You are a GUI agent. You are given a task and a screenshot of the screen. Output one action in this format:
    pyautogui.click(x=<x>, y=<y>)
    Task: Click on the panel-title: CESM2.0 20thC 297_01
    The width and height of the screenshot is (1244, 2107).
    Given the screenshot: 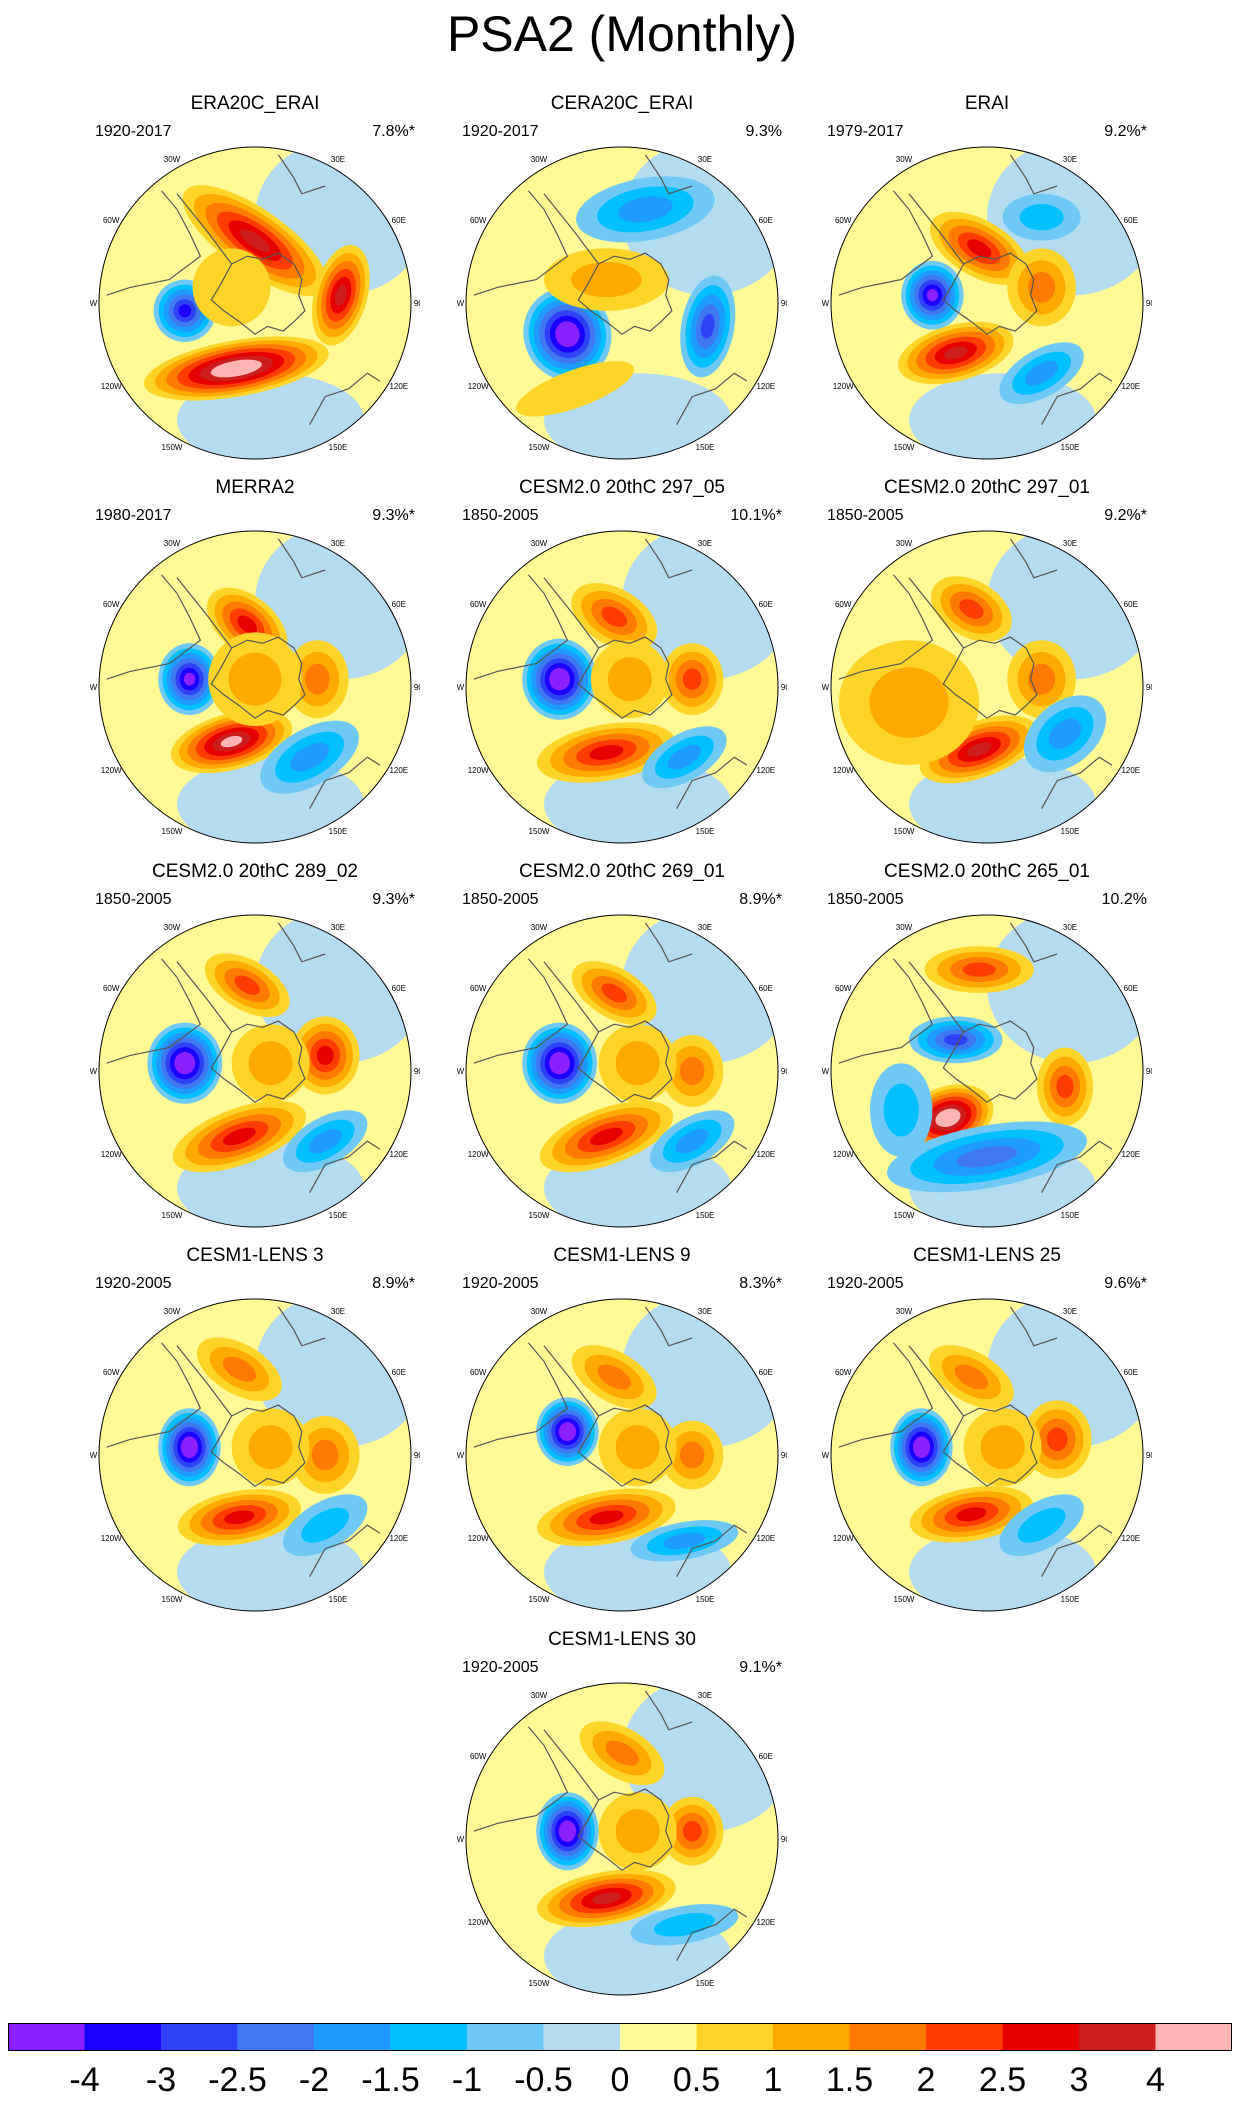 What is the action you would take?
    pyautogui.click(x=987, y=487)
    